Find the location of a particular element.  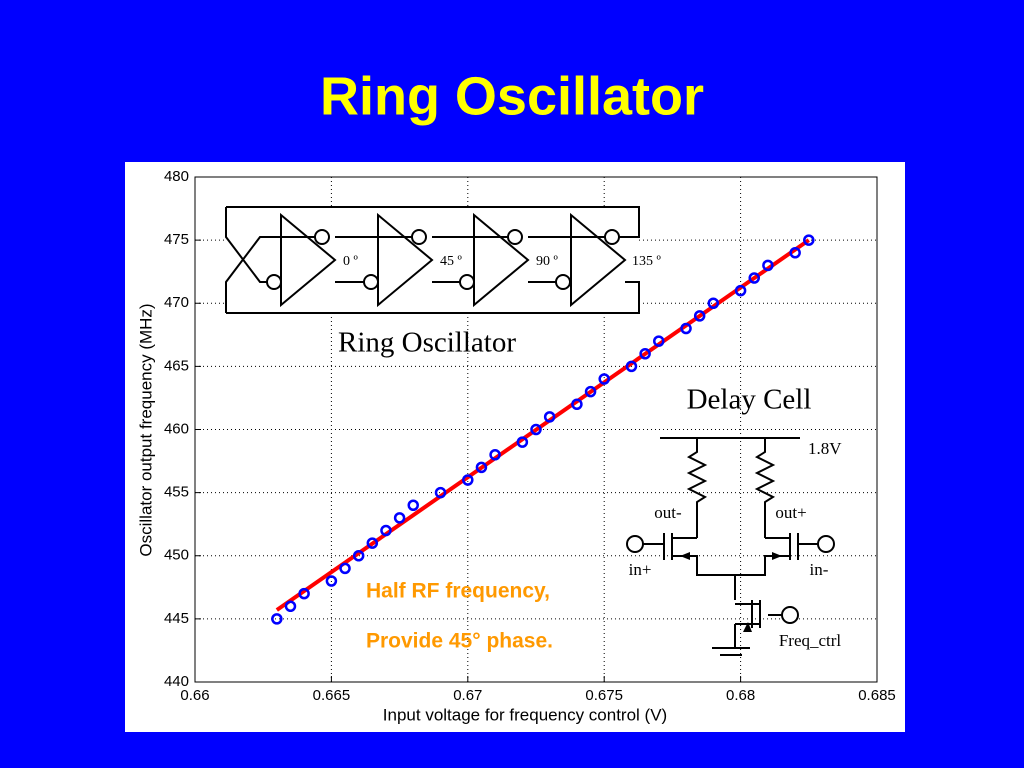

y-tick-label: 480 is located at coordinates (176, 176).